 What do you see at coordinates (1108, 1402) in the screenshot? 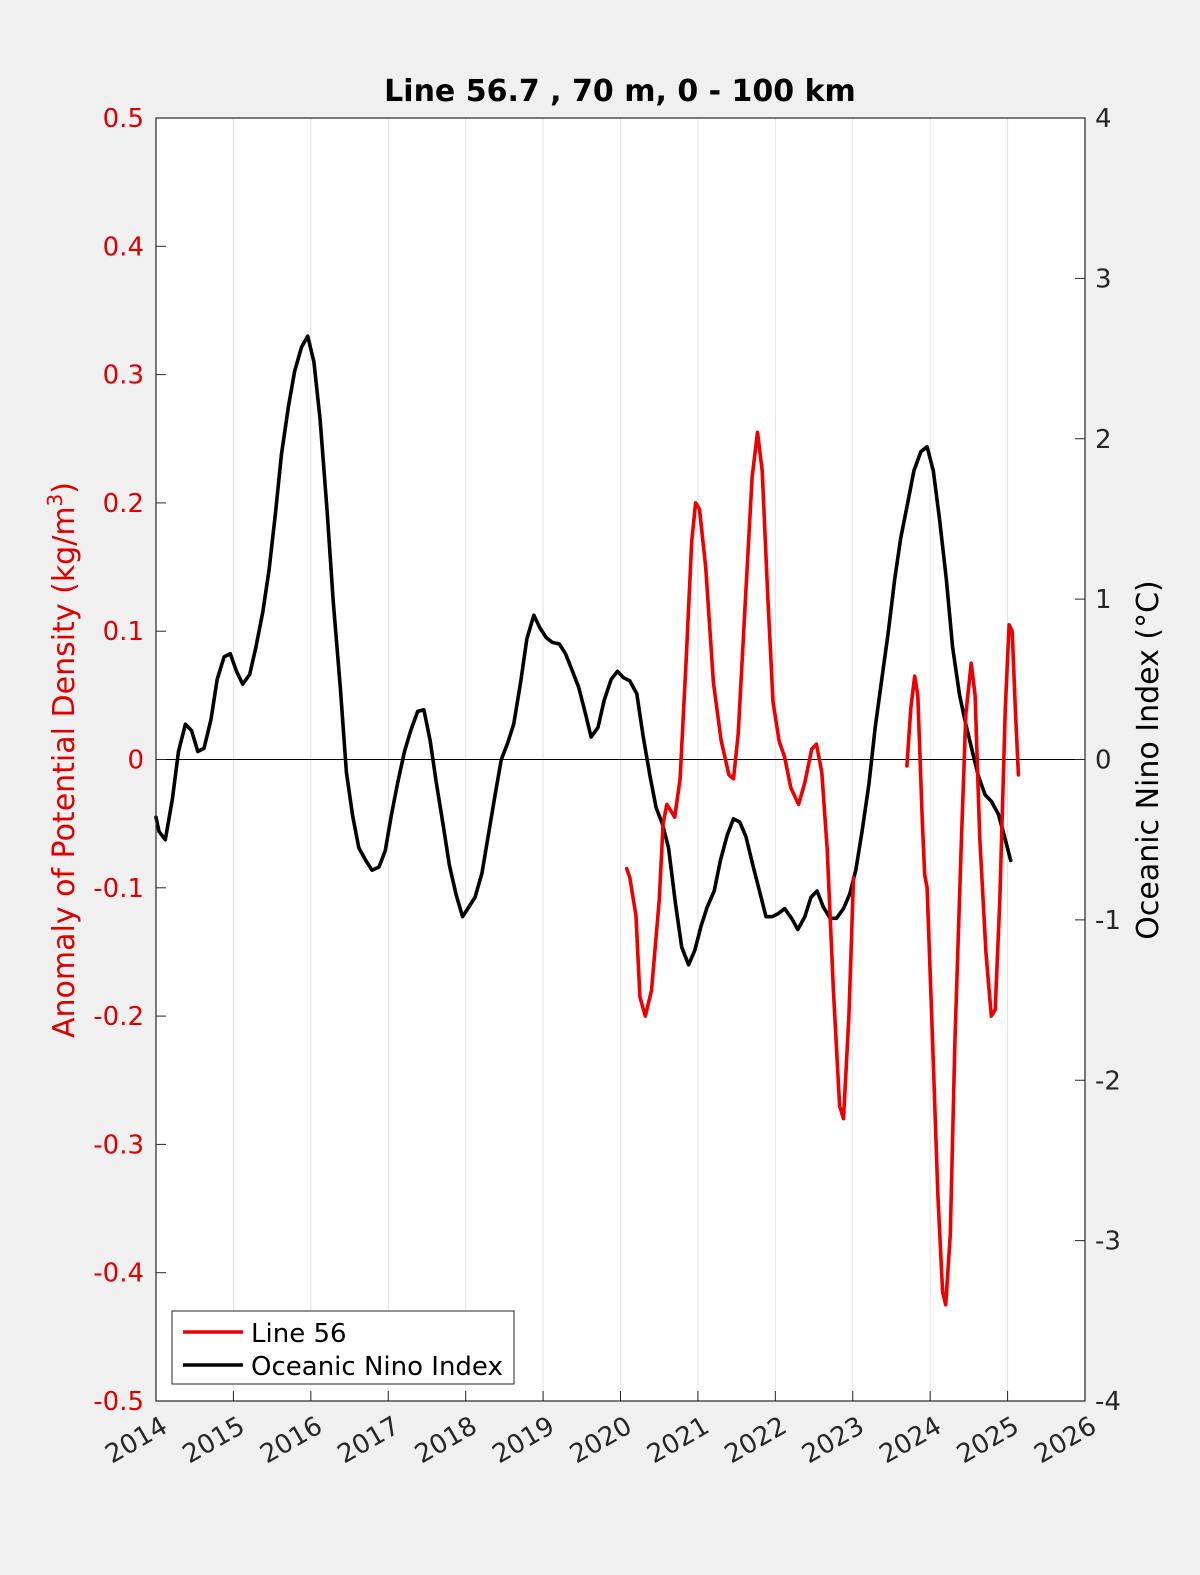
I see `right-tick-label: -4` at bounding box center [1108, 1402].